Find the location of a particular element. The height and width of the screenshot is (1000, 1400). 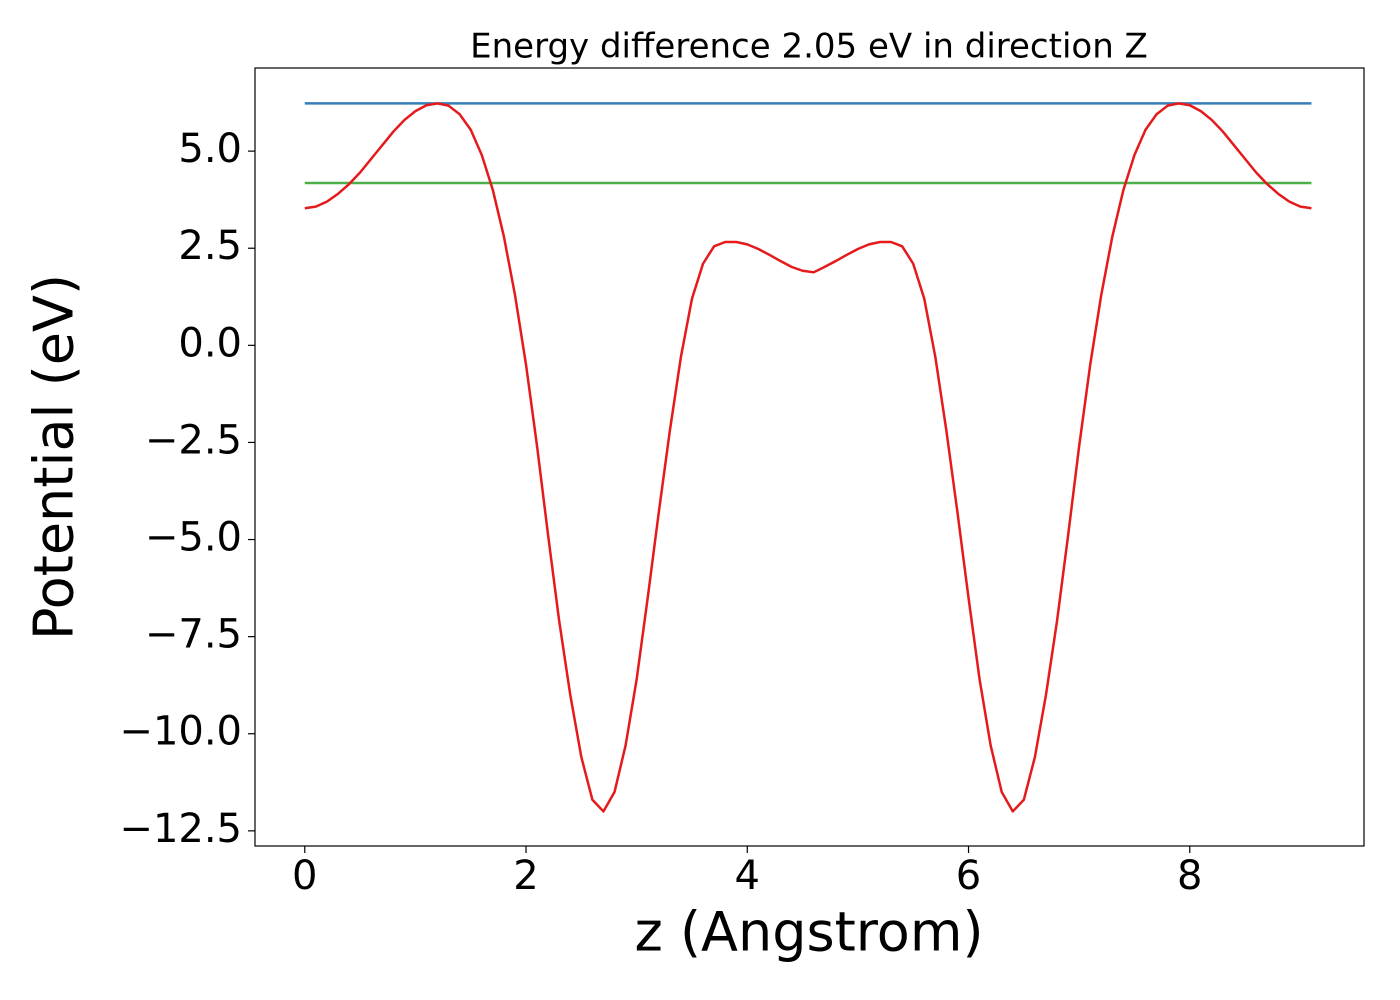

x-axis-label: z (Angstrom) is located at coordinates (808, 932).